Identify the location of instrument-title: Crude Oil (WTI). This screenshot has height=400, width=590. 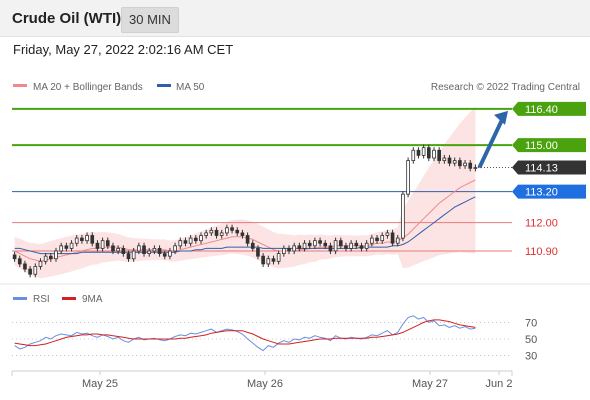
(67, 18).